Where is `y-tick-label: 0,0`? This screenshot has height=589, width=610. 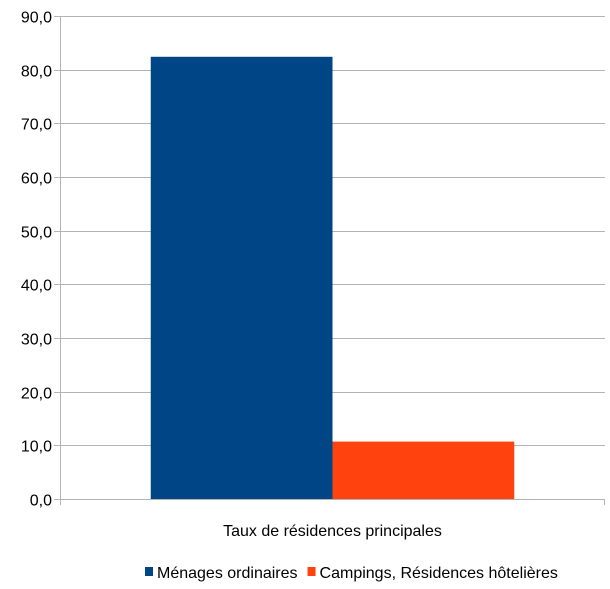 y-tick-label: 0,0 is located at coordinates (41, 501).